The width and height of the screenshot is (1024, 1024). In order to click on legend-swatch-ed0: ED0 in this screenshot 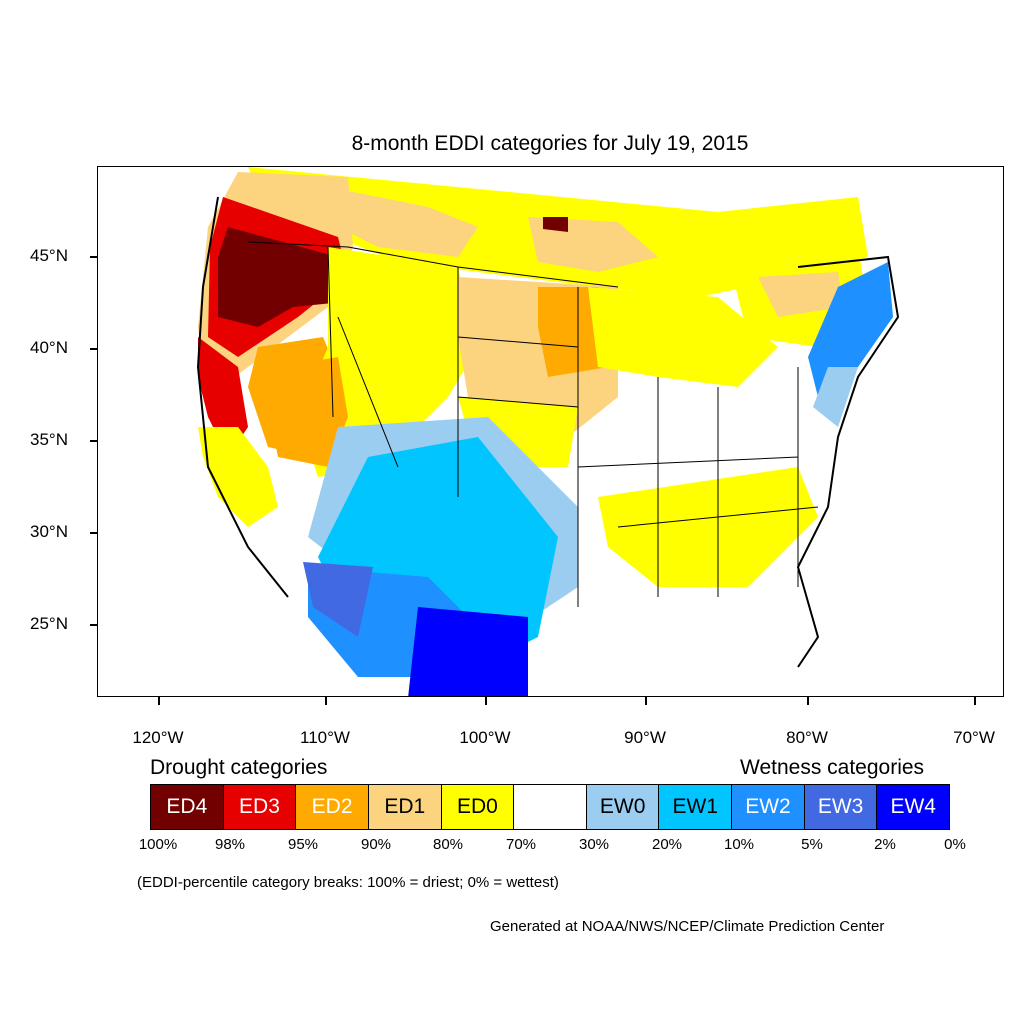, I will do `click(478, 807)`.